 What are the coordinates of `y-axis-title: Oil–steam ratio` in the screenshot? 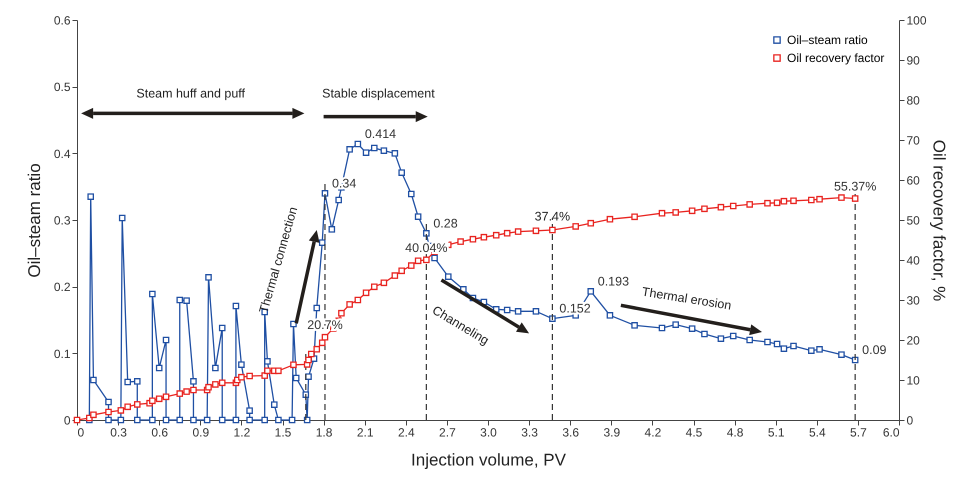 It's located at (34, 220).